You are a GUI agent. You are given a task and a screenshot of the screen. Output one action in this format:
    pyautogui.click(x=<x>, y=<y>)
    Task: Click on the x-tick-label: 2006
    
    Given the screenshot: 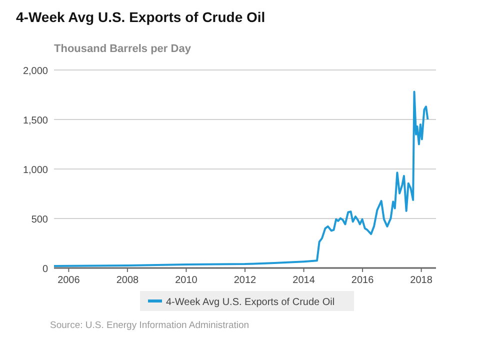 What is the action you would take?
    pyautogui.click(x=69, y=280)
    